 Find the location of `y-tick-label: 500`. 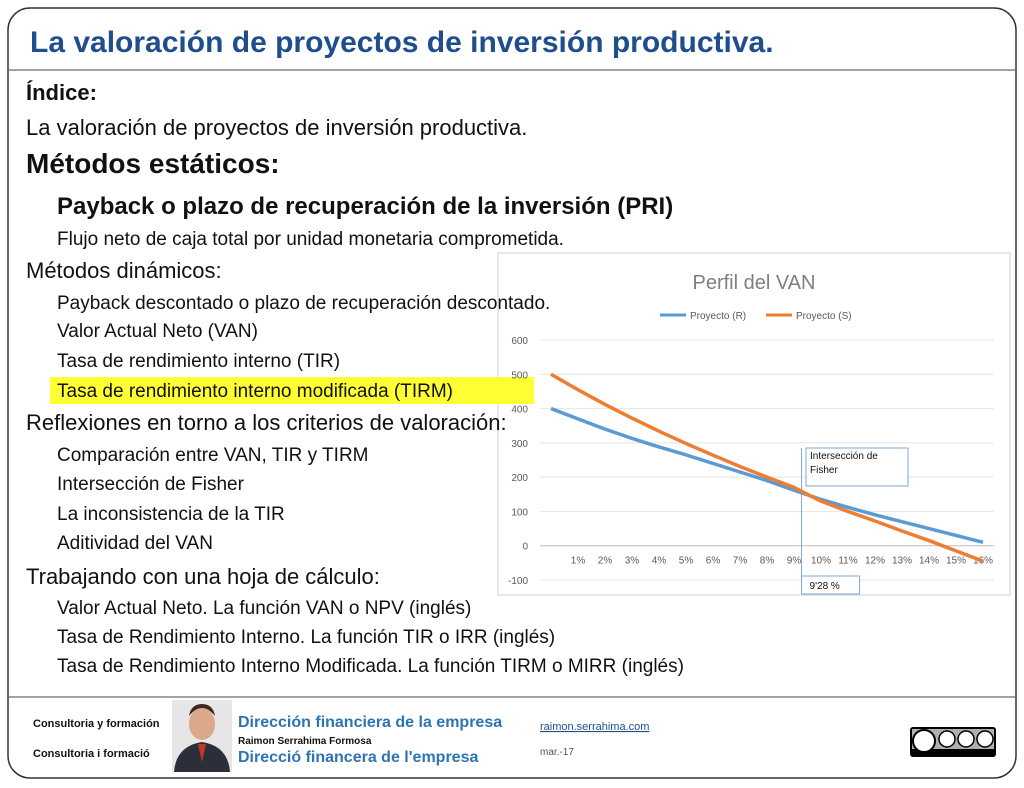

y-tick-label: 500 is located at coordinates (519, 375).